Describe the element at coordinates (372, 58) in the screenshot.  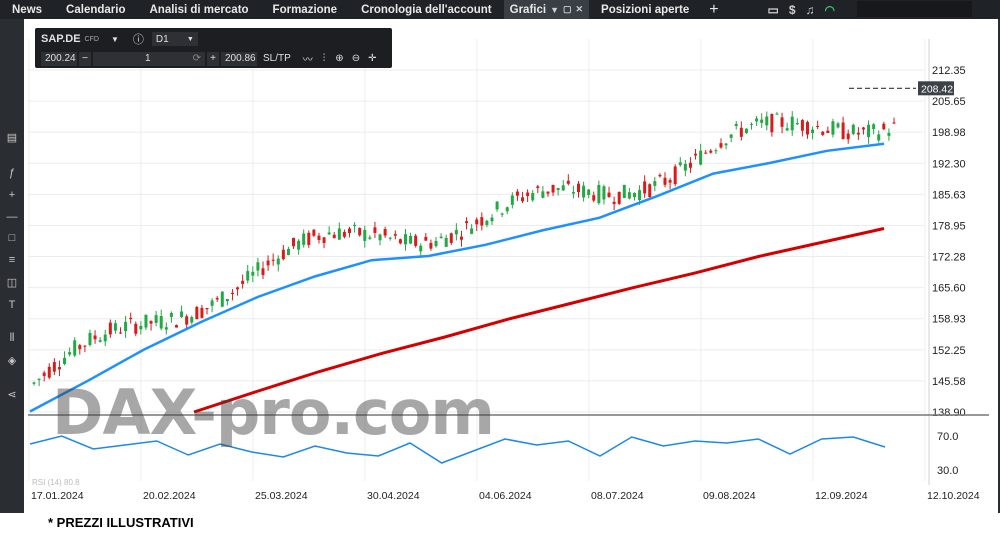
I see `crosshair-icon: ✛` at that location.